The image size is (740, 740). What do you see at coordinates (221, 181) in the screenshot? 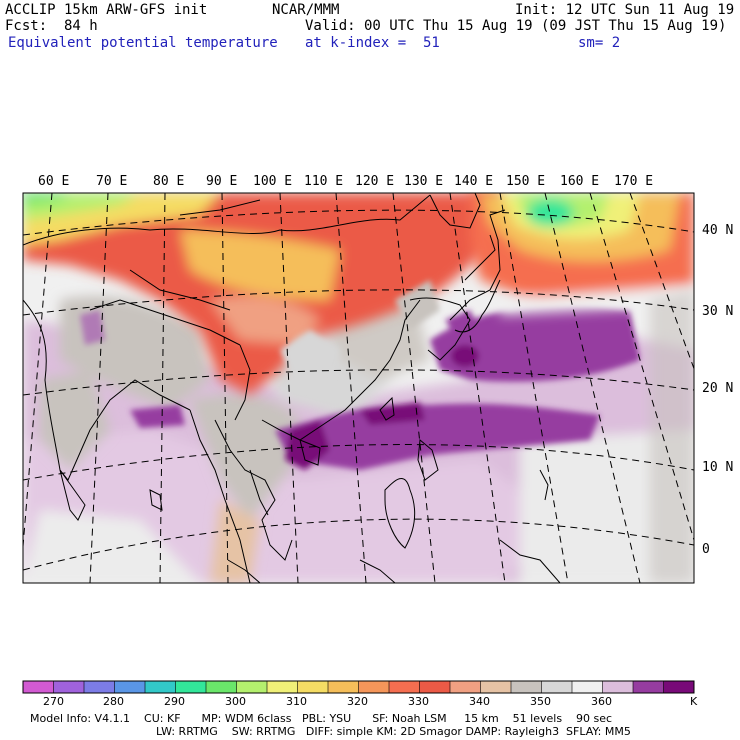
I see `lon-label-90e: 90 E` at bounding box center [221, 181].